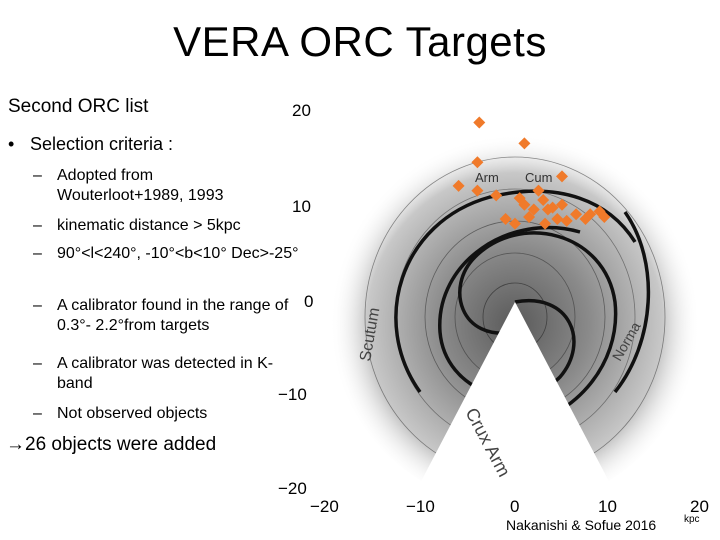 The image size is (720, 540). I want to click on criterion-text: Adopted from Wouterloot+1989, 1993, so click(140, 185).